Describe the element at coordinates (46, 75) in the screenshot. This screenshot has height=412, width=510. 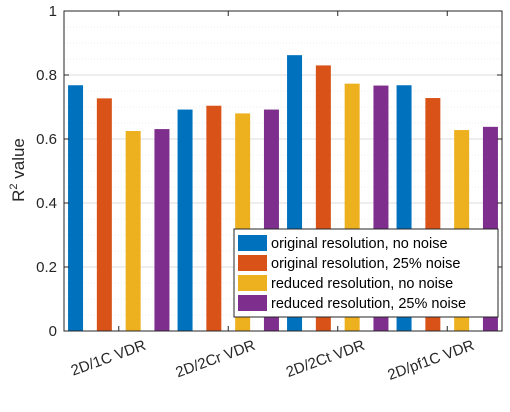
I see `y-tick-label: 0.8` at that location.